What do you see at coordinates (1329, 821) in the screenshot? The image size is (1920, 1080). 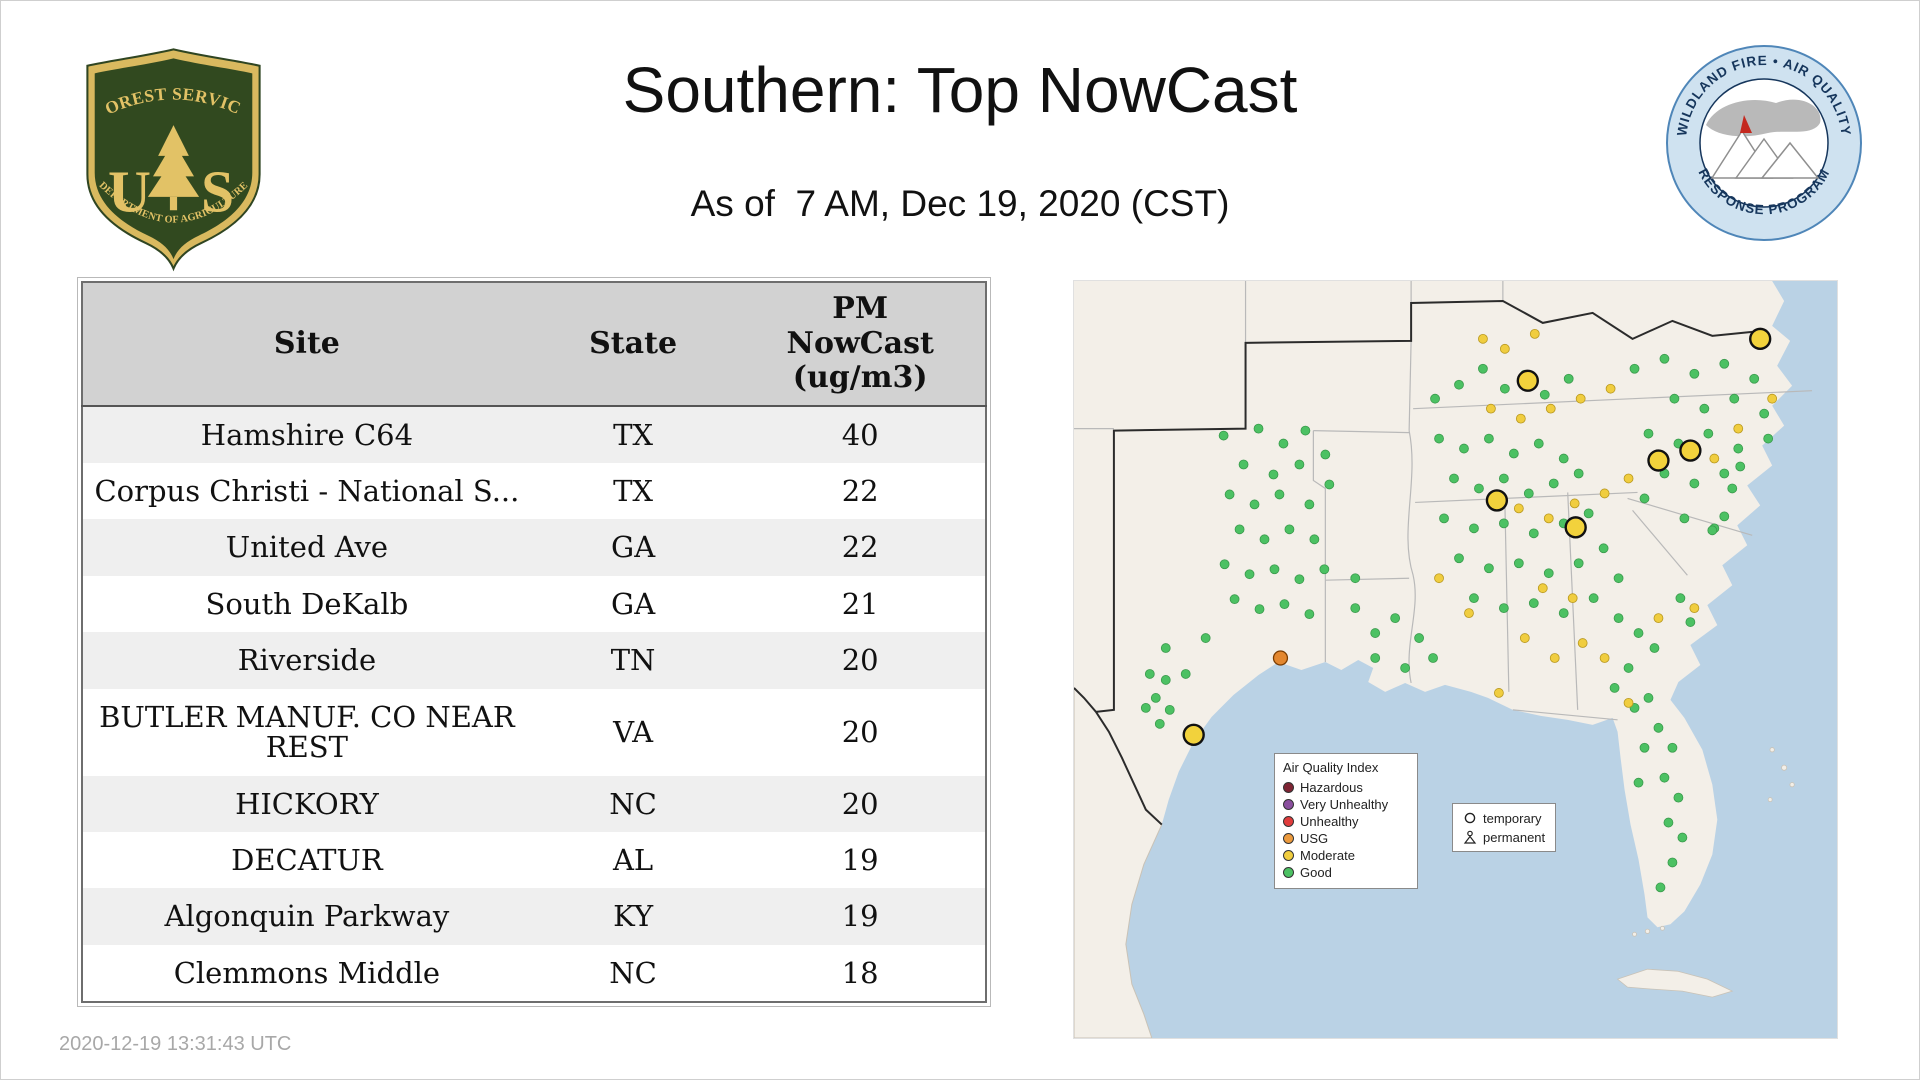 I see `aqi-legend-label: Unhealthy` at bounding box center [1329, 821].